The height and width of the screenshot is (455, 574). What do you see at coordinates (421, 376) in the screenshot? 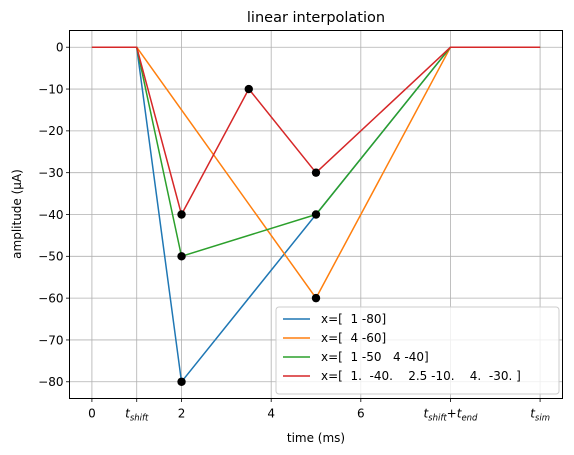
I see `legend-entry-label: x=[ 1. -40. 2.5 -10. 4. -30. ]` at bounding box center [421, 376].